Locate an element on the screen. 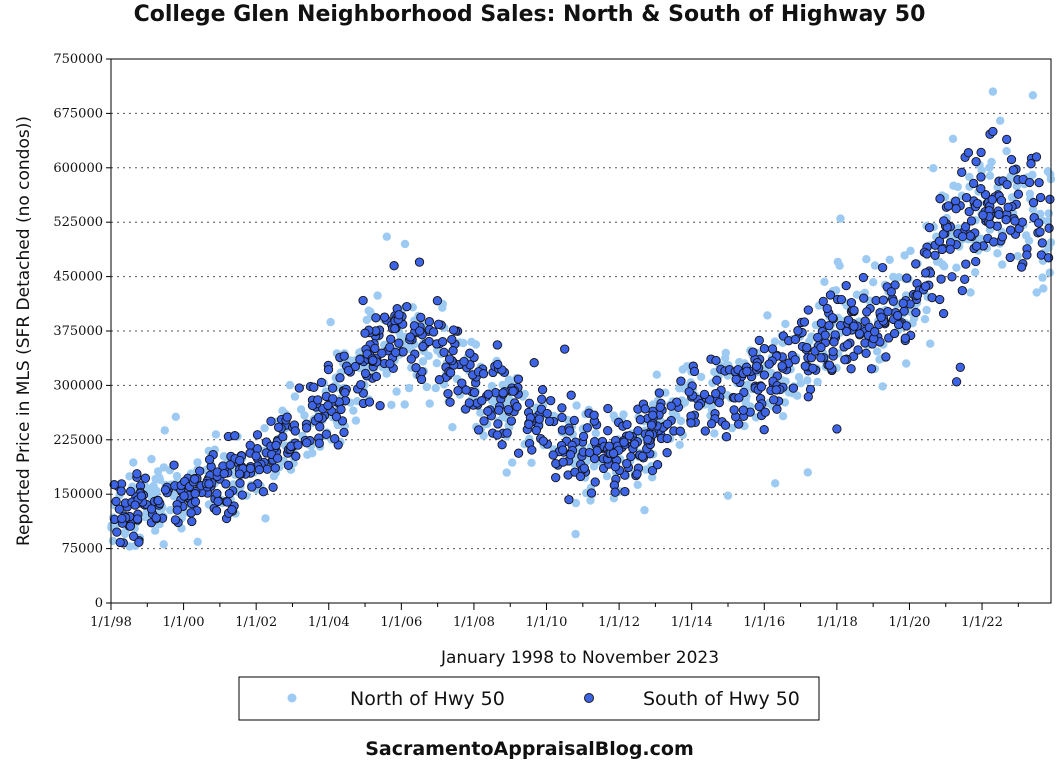 The image size is (1059, 764). x-tick-label: 1/1/18 is located at coordinates (837, 622).